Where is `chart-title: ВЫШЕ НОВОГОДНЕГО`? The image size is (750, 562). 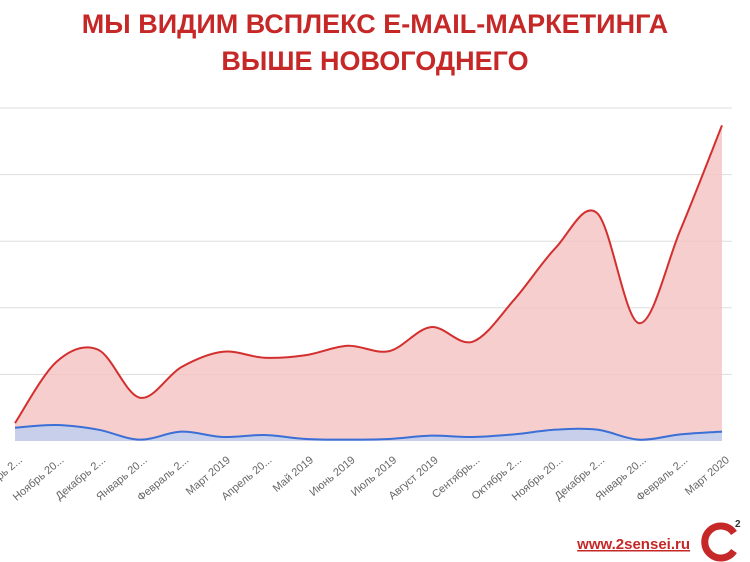 chart-title: ВЫШЕ НОВОГОДНЕГО is located at coordinates (374, 61).